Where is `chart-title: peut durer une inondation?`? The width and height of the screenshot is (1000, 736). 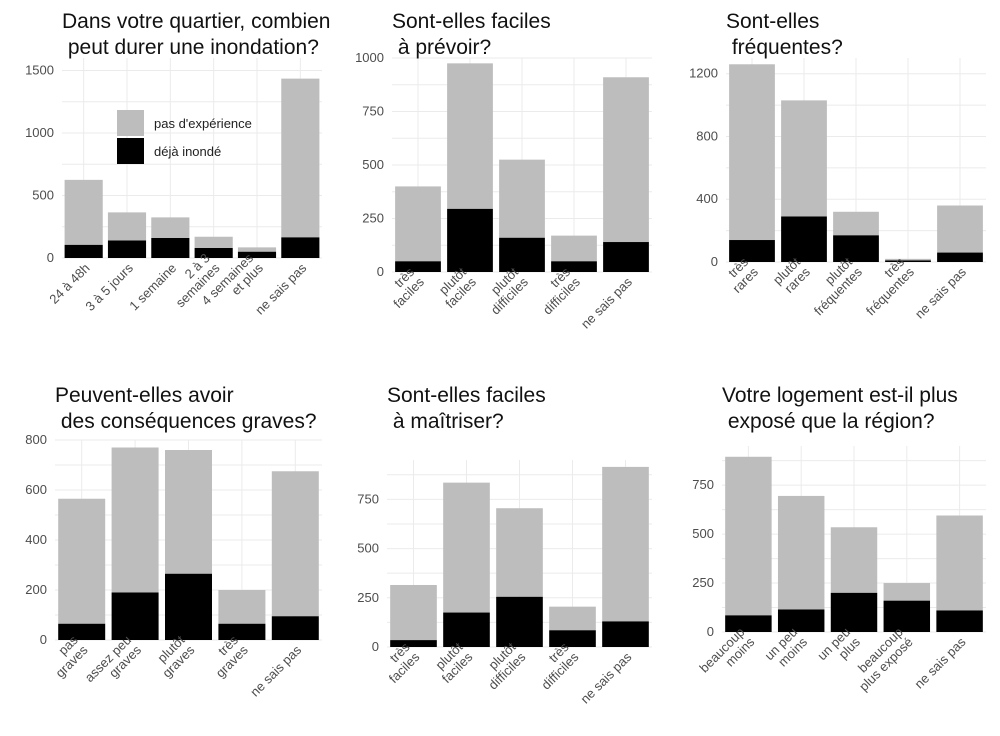 chart-title: peut durer une inondation? is located at coordinates (190, 47).